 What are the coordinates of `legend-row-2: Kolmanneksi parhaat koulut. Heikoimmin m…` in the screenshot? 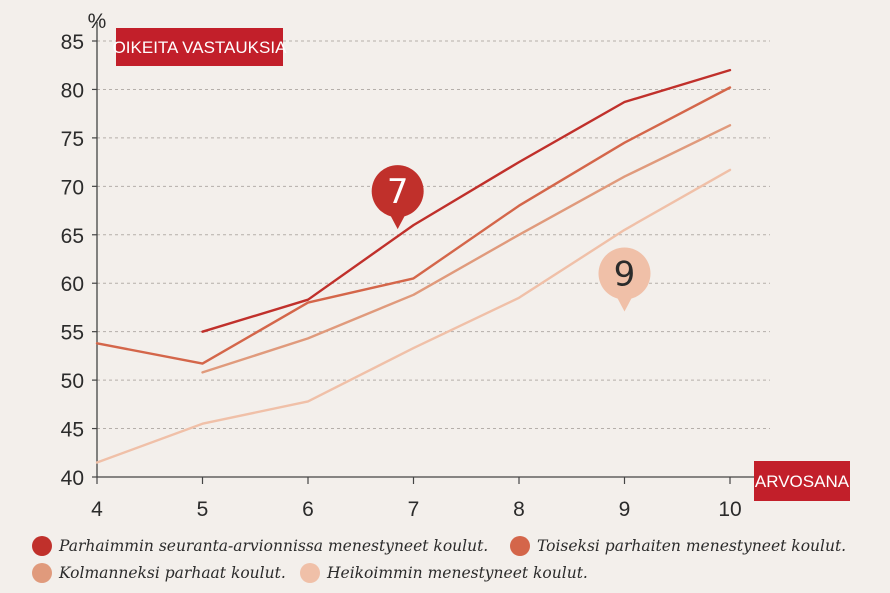 It's located at (457, 576).